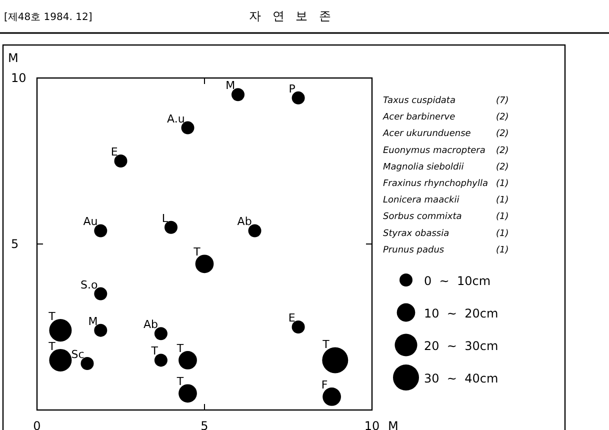 Image resolution: width=609 pixels, height=430 pixels. I want to click on legend-label: 10 ~ 20cm, so click(461, 313).